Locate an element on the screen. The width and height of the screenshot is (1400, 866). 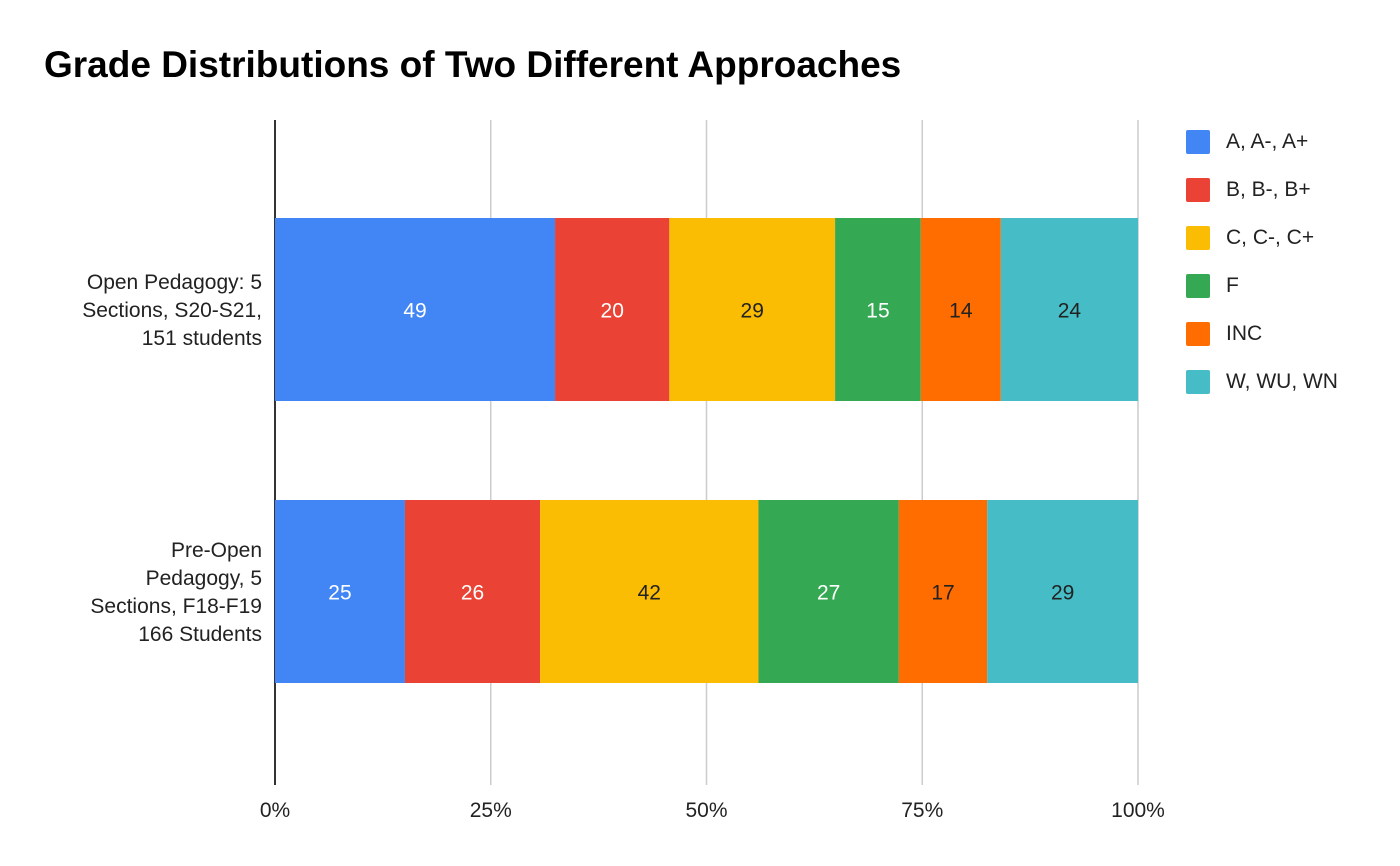
data-label: 25 is located at coordinates (339, 593).